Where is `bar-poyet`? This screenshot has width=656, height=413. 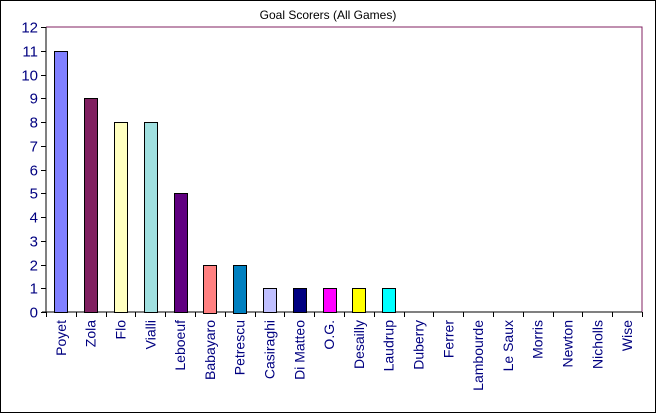 bar-poyet is located at coordinates (61, 182).